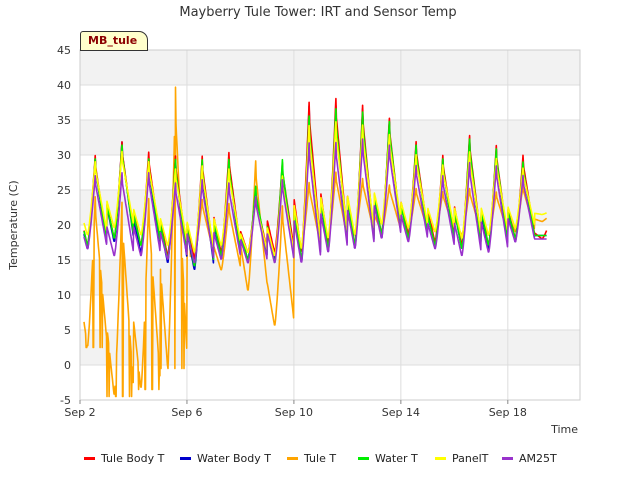 This screenshot has height=480, width=640. I want to click on legend-label: Tule T, so click(320, 458).